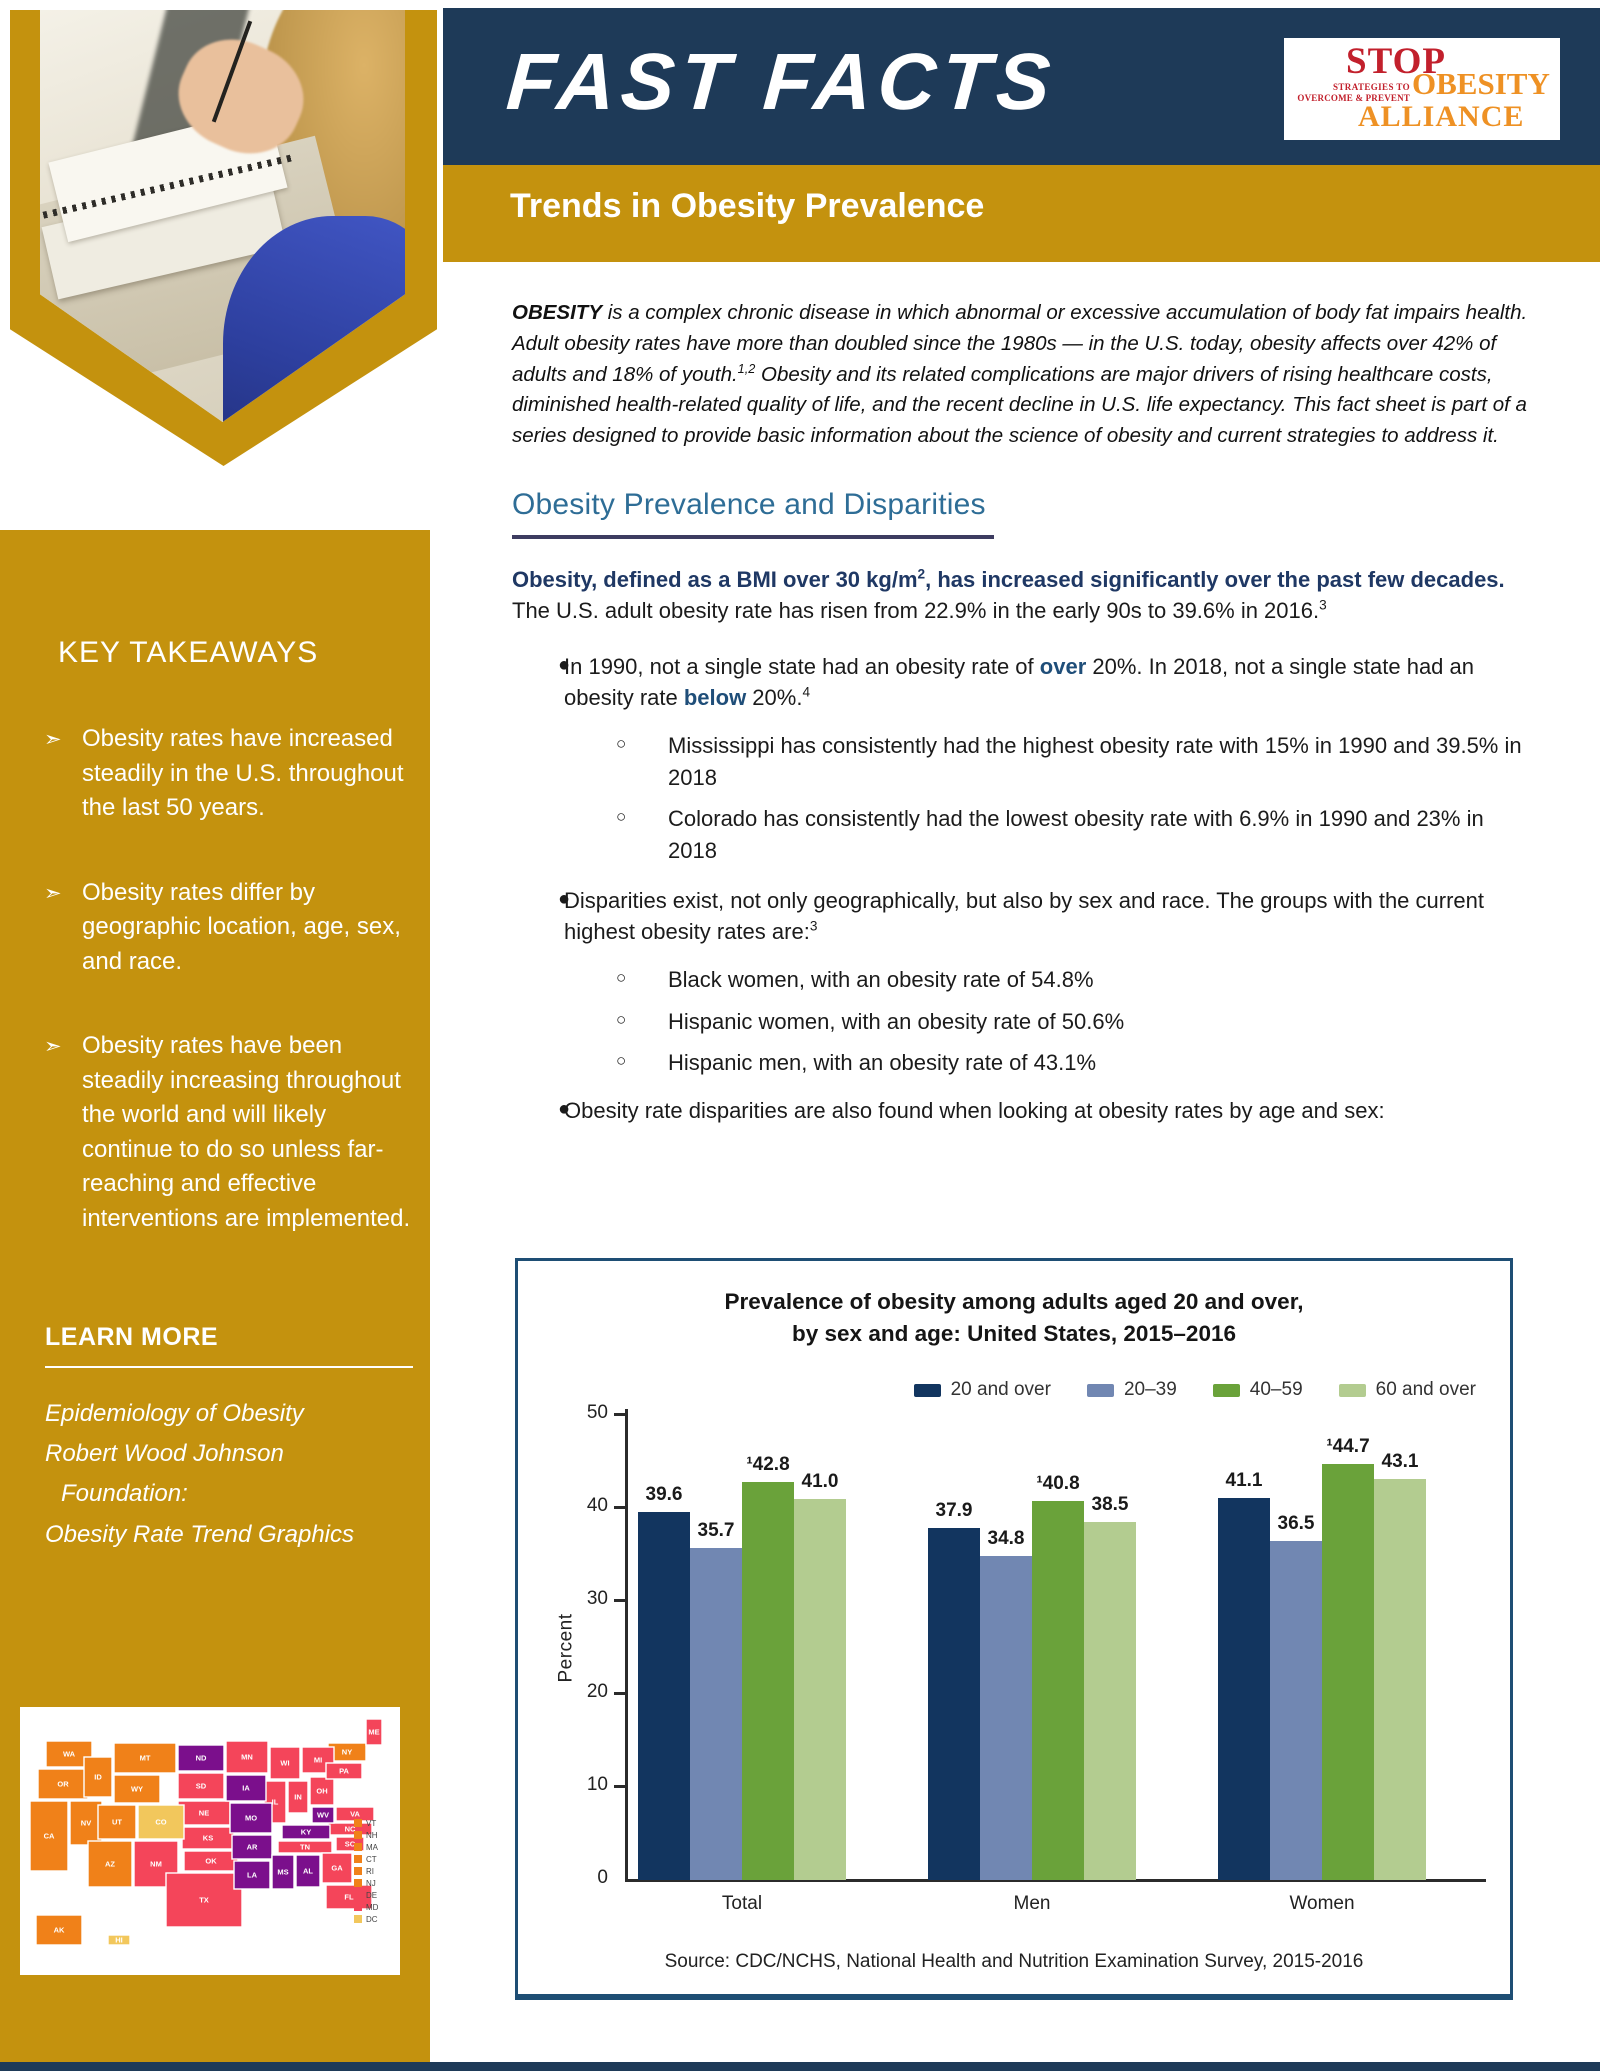  I want to click on section-heading-rule, so click(753, 536).